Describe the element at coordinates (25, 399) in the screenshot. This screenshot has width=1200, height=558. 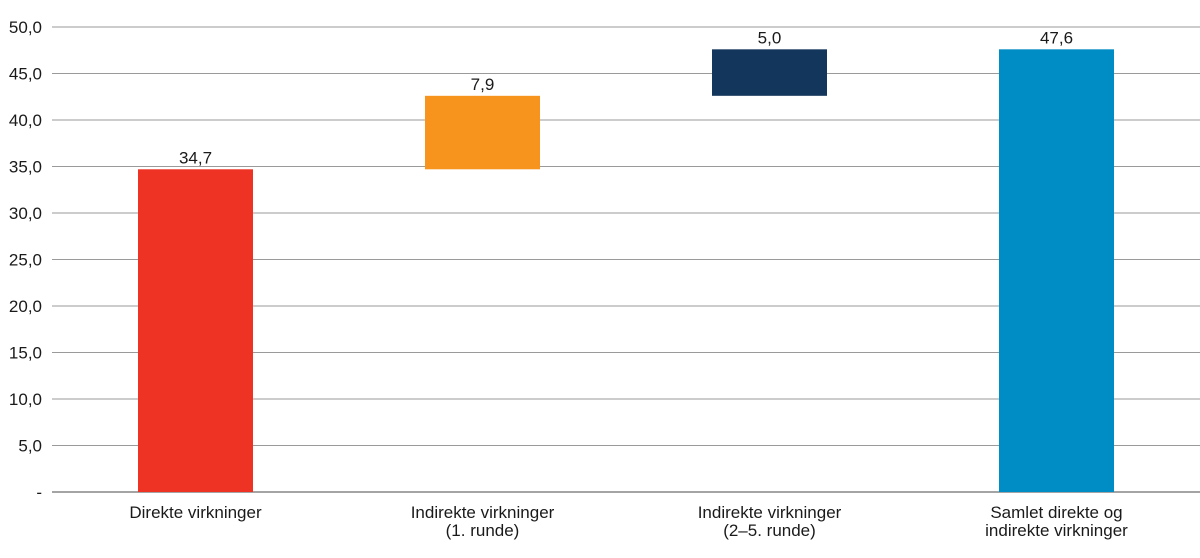
I see `y-tick-label: 10,0` at that location.